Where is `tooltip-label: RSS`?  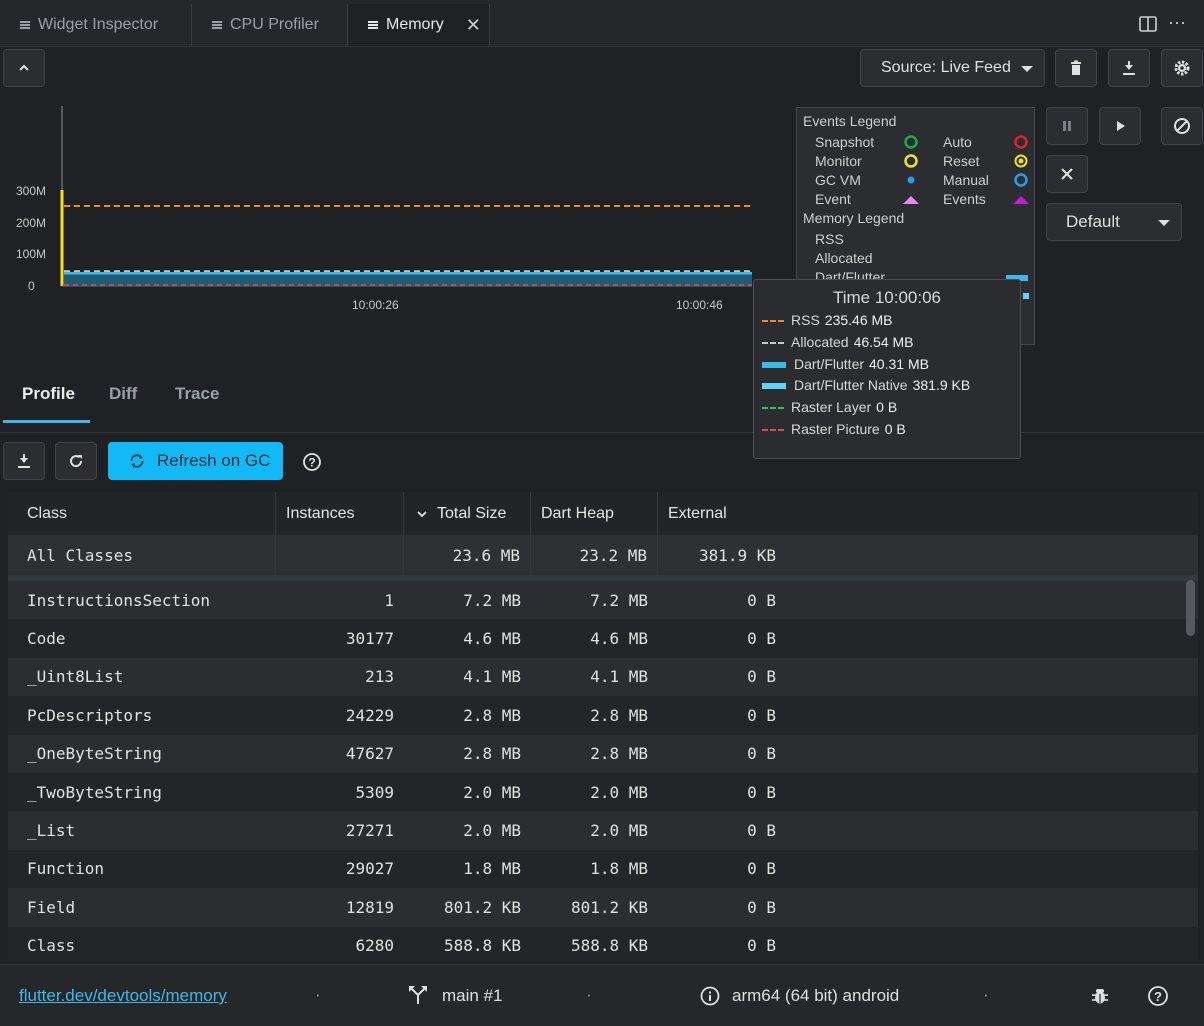 tooltip-label: RSS is located at coordinates (805, 320).